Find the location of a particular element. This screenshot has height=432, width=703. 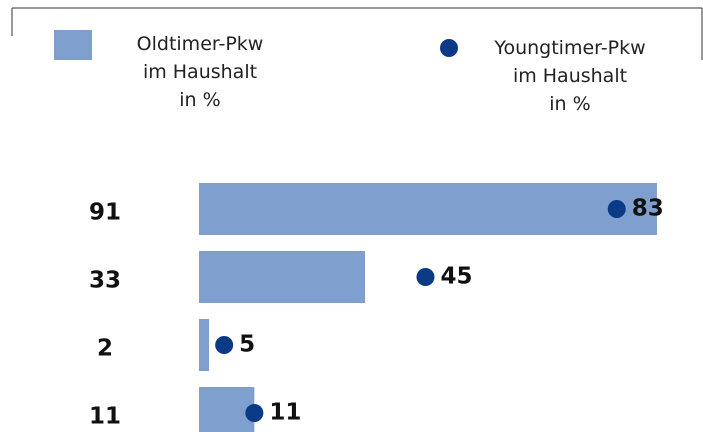

dot-value-label: 45 is located at coordinates (456, 277).